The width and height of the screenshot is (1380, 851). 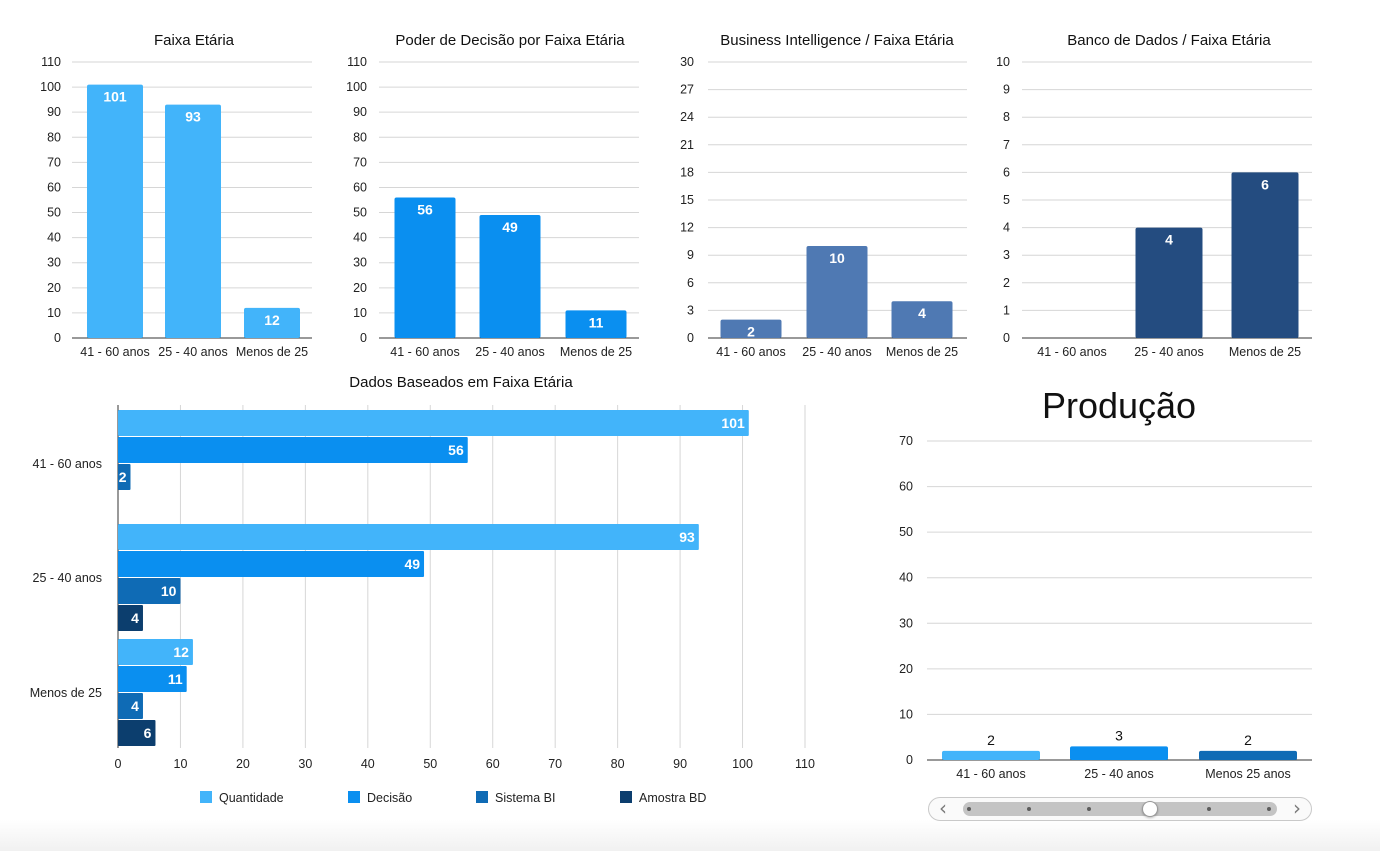 I want to click on banco-de-dados-y-tick-label: 1, so click(x=1006, y=310).